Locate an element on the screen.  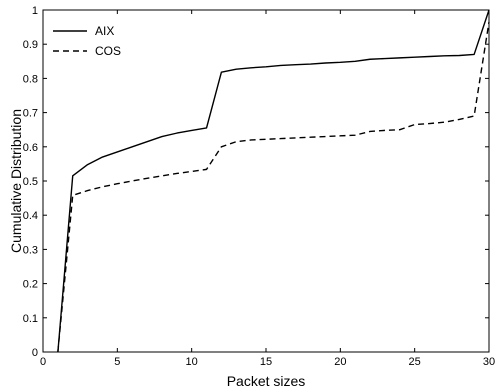
y-axis-label: Cumulative Distribution is located at coordinates (16, 181).